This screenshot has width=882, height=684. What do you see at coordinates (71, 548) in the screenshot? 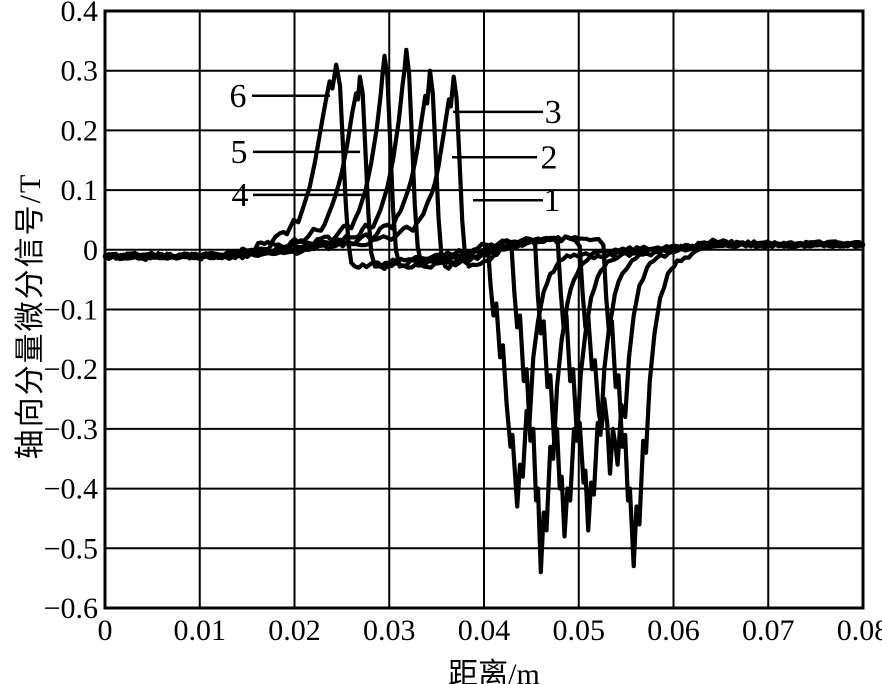
I see `y-tick-label: −0.5` at bounding box center [71, 548].